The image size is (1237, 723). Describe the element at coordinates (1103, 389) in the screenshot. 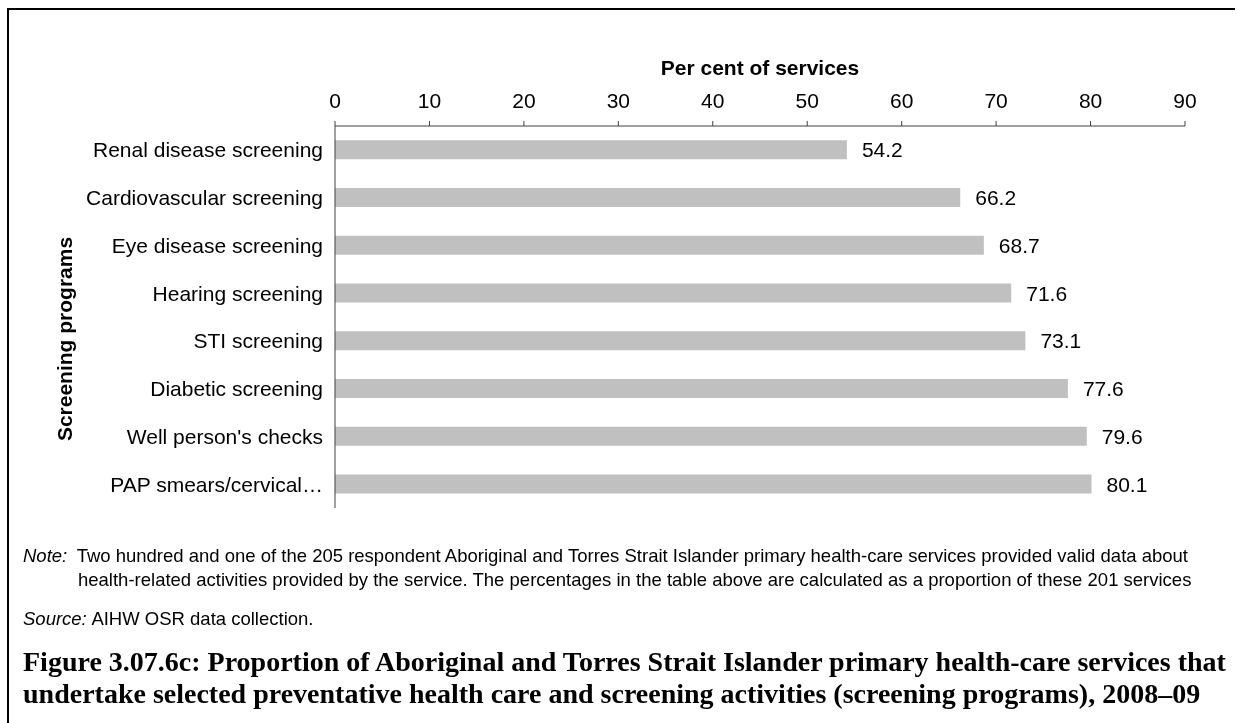

I see `data-label: 77.6` at that location.